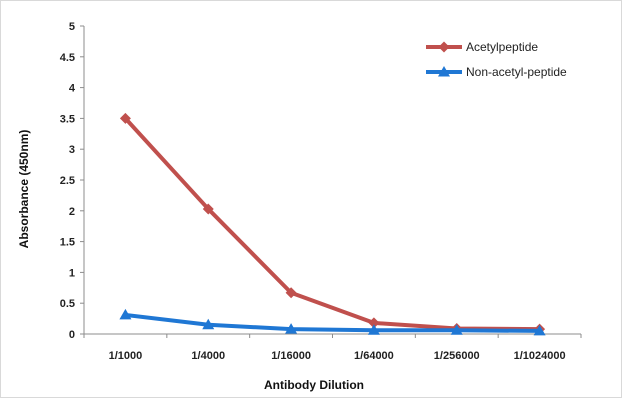 The image size is (622, 398). Describe the element at coordinates (72, 212) in the screenshot. I see `y-tick-label: 2` at that location.